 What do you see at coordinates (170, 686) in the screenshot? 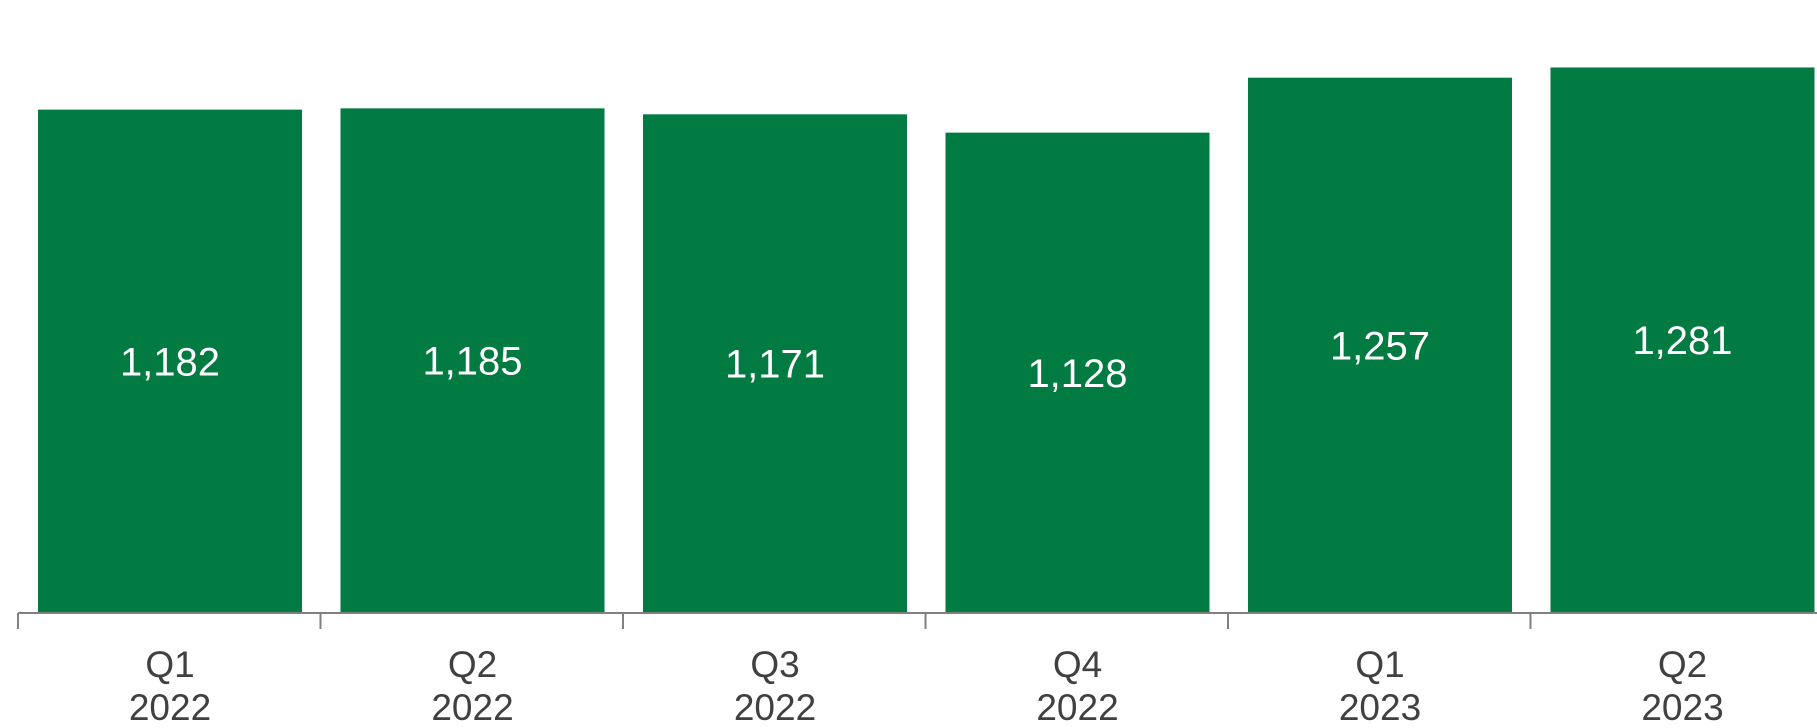
I see `x-tick-label: Q1 2022` at bounding box center [170, 686].